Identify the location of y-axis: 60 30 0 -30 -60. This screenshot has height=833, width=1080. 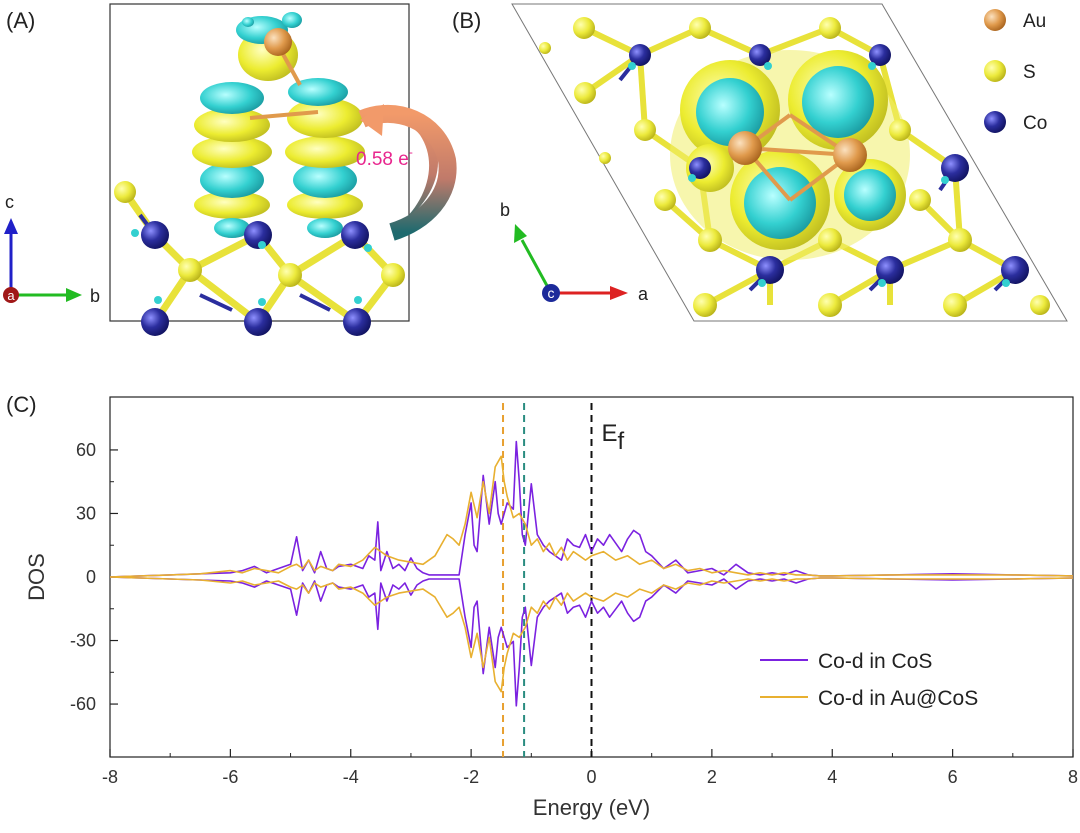
(94, 577).